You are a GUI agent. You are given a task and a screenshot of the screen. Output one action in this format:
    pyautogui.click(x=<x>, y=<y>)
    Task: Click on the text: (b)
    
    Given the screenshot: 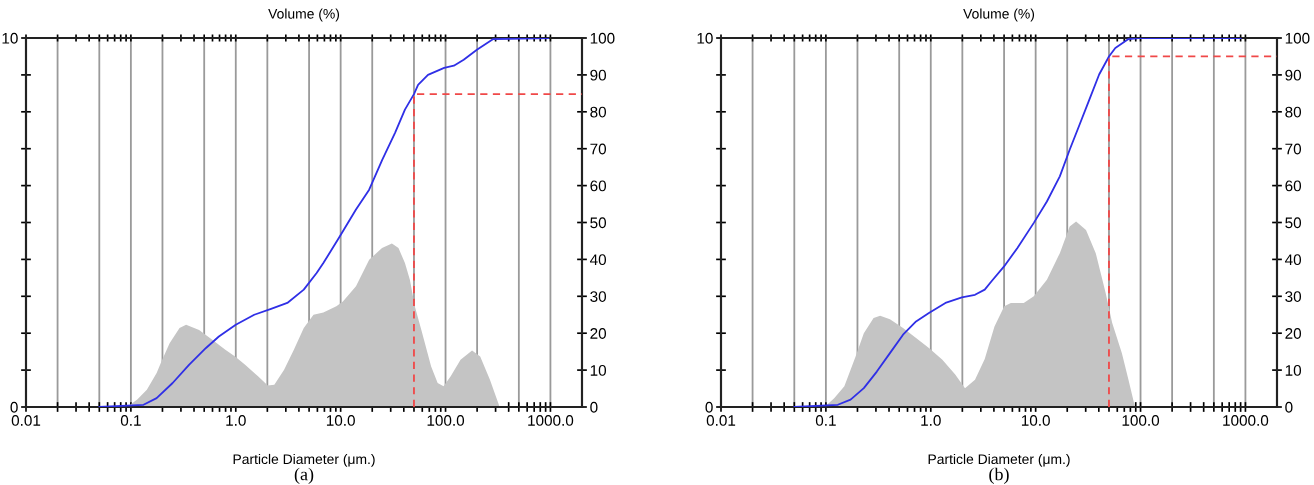 What is the action you would take?
    pyautogui.click(x=999, y=475)
    